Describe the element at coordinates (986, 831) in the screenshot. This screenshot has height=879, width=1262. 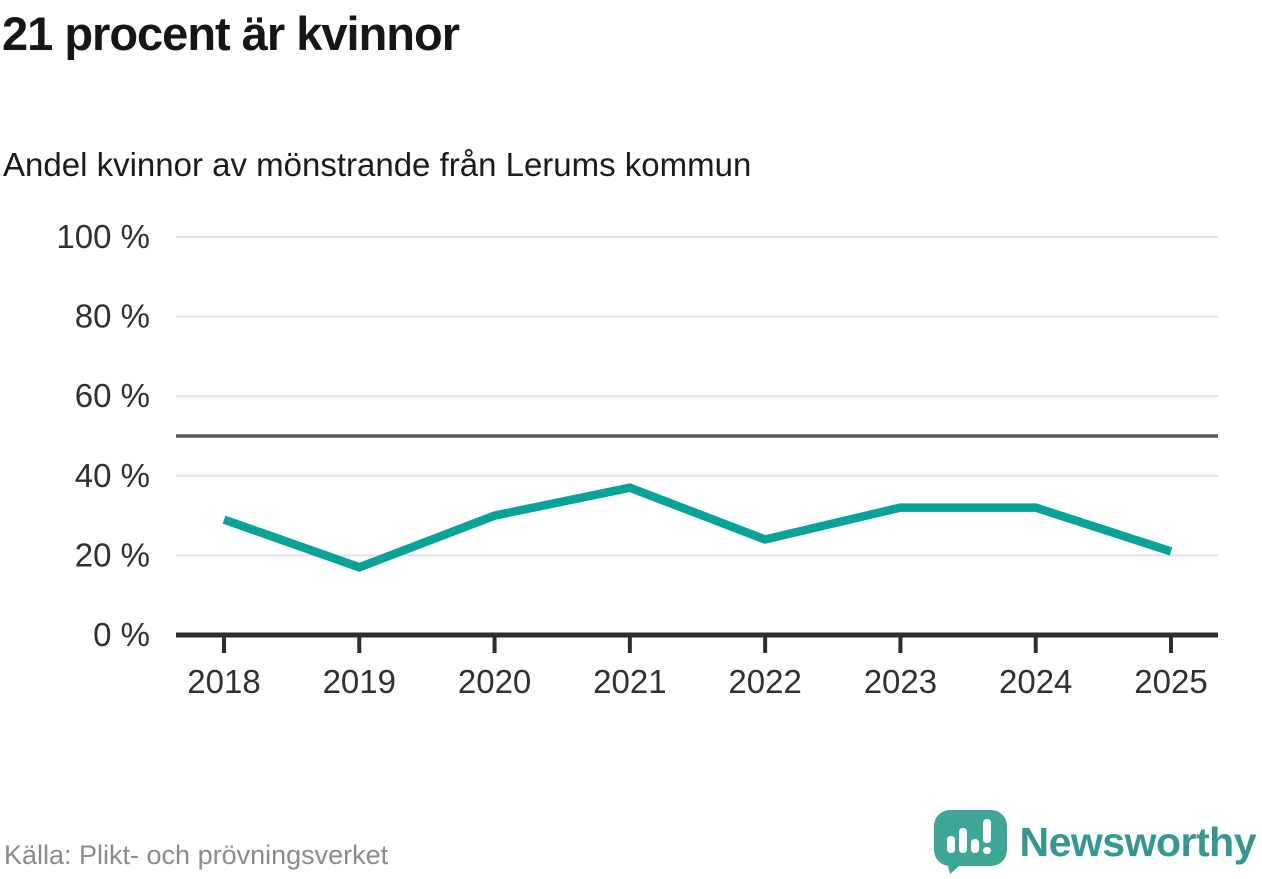
I see `exclamation-bar-icon` at that location.